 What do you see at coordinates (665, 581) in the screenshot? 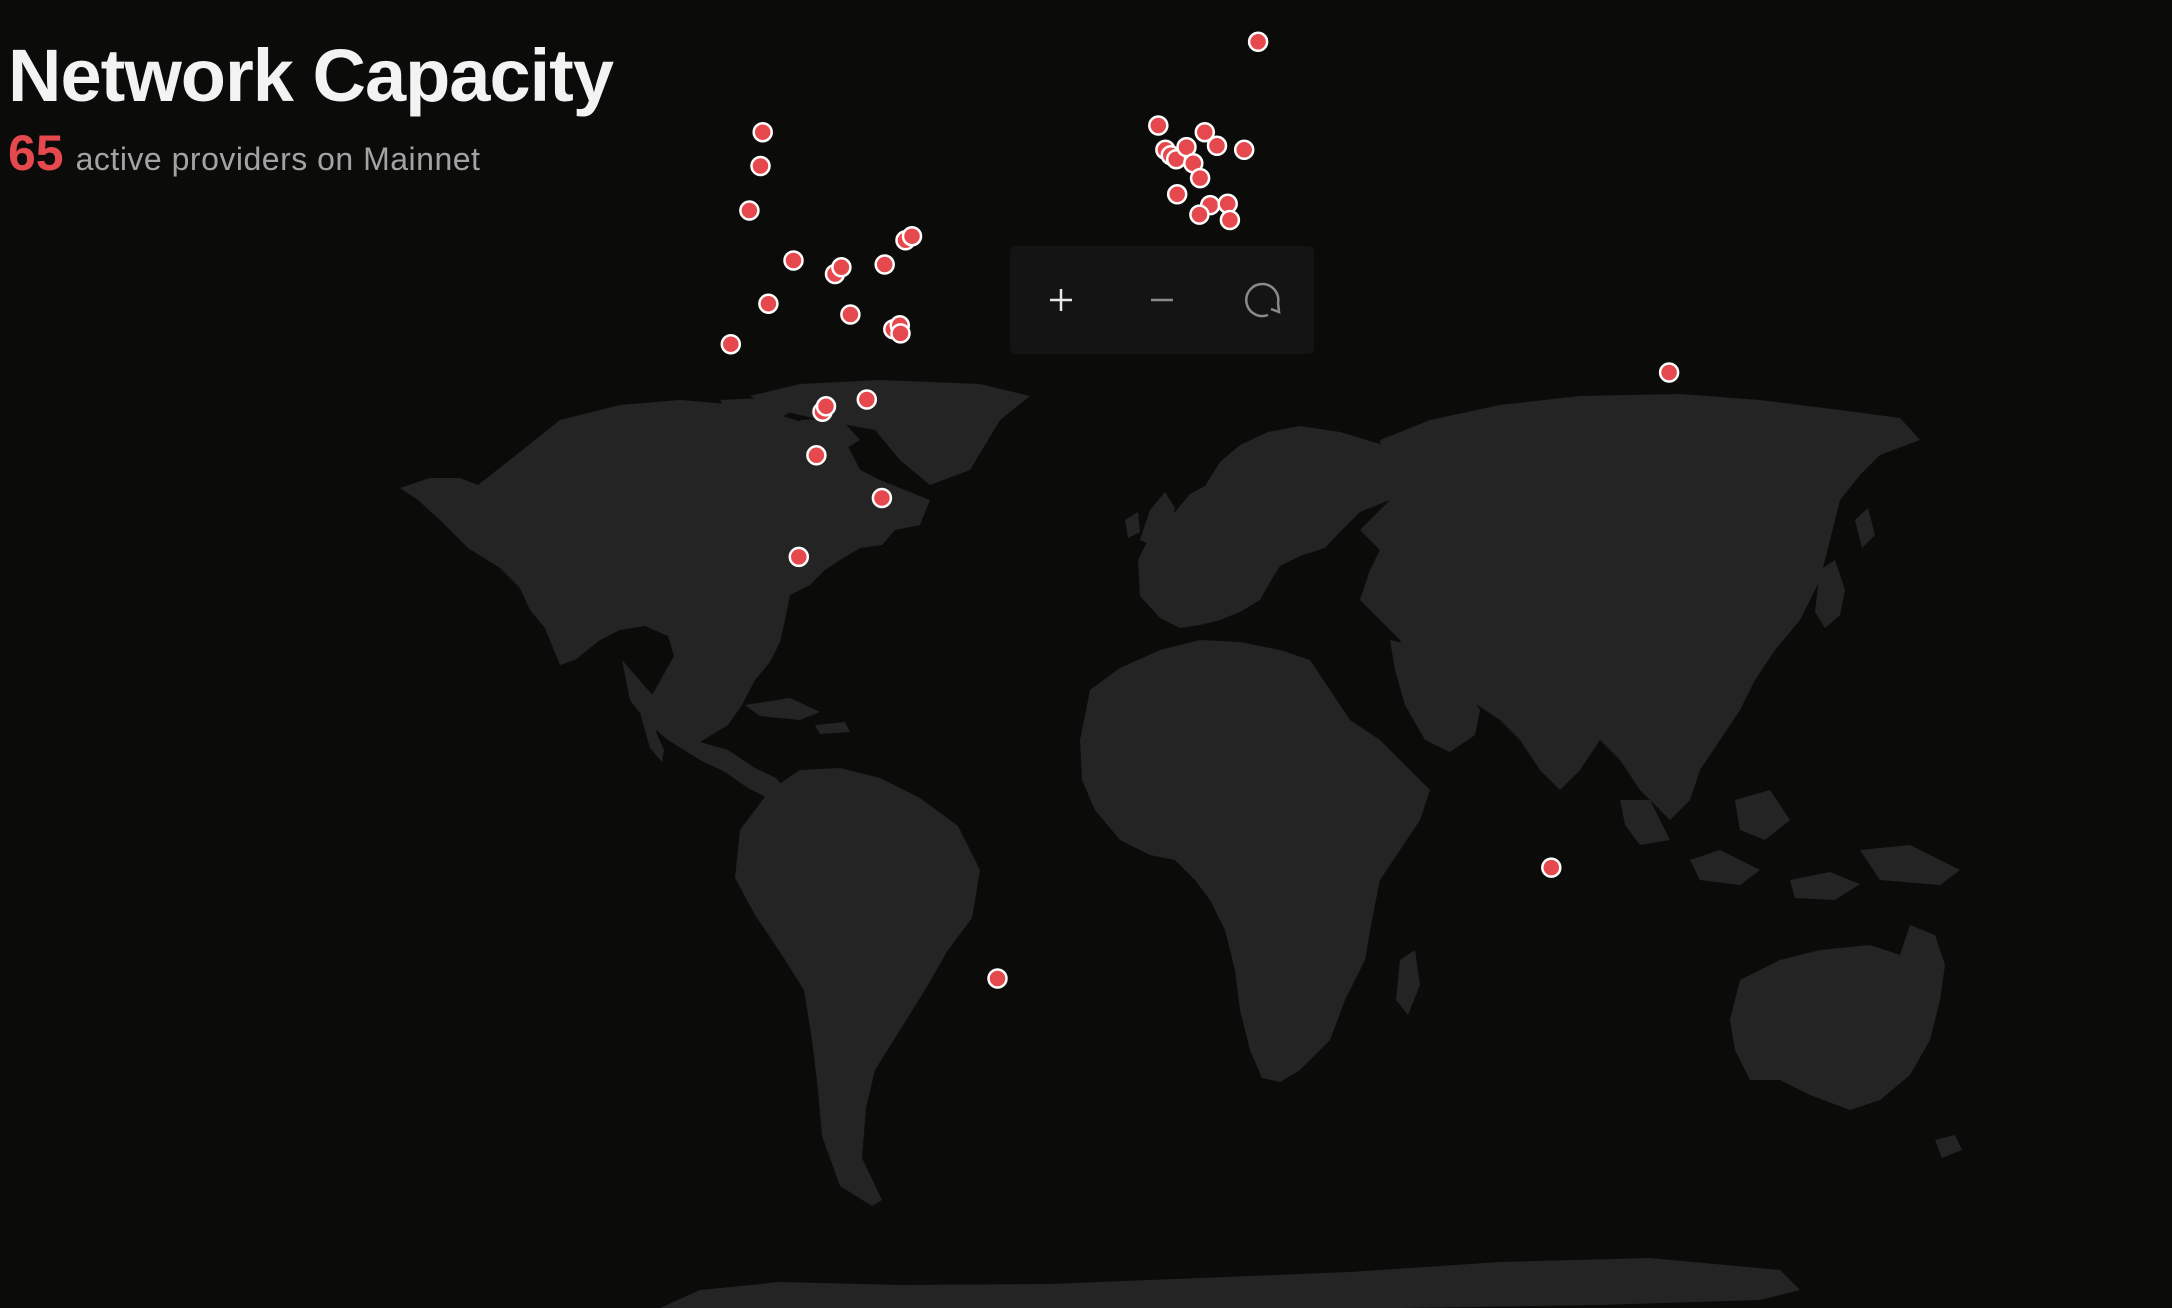
I see `land-north-america` at bounding box center [665, 581].